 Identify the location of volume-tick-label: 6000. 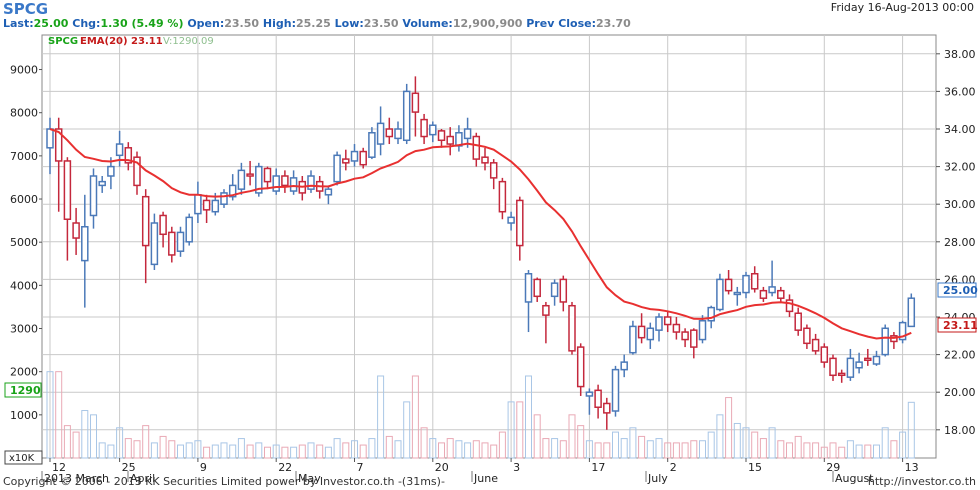
(24, 199).